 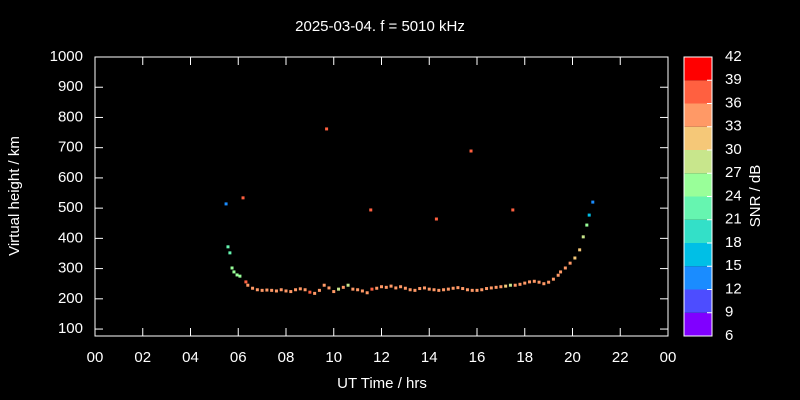 I want to click on y-axis-label: Virtual height / km, so click(x=14, y=196).